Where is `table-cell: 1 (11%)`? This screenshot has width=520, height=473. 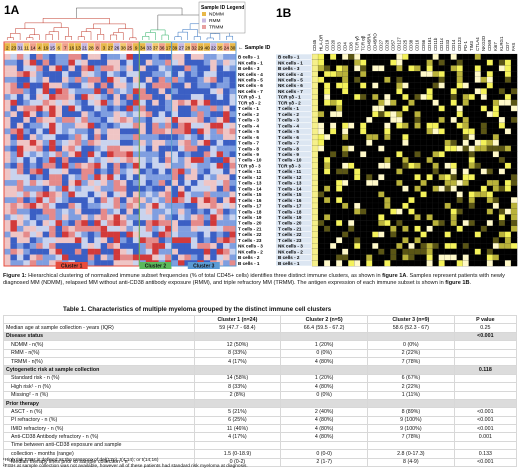
table-cell: 1 (11%) is located at coordinates (410, 395).